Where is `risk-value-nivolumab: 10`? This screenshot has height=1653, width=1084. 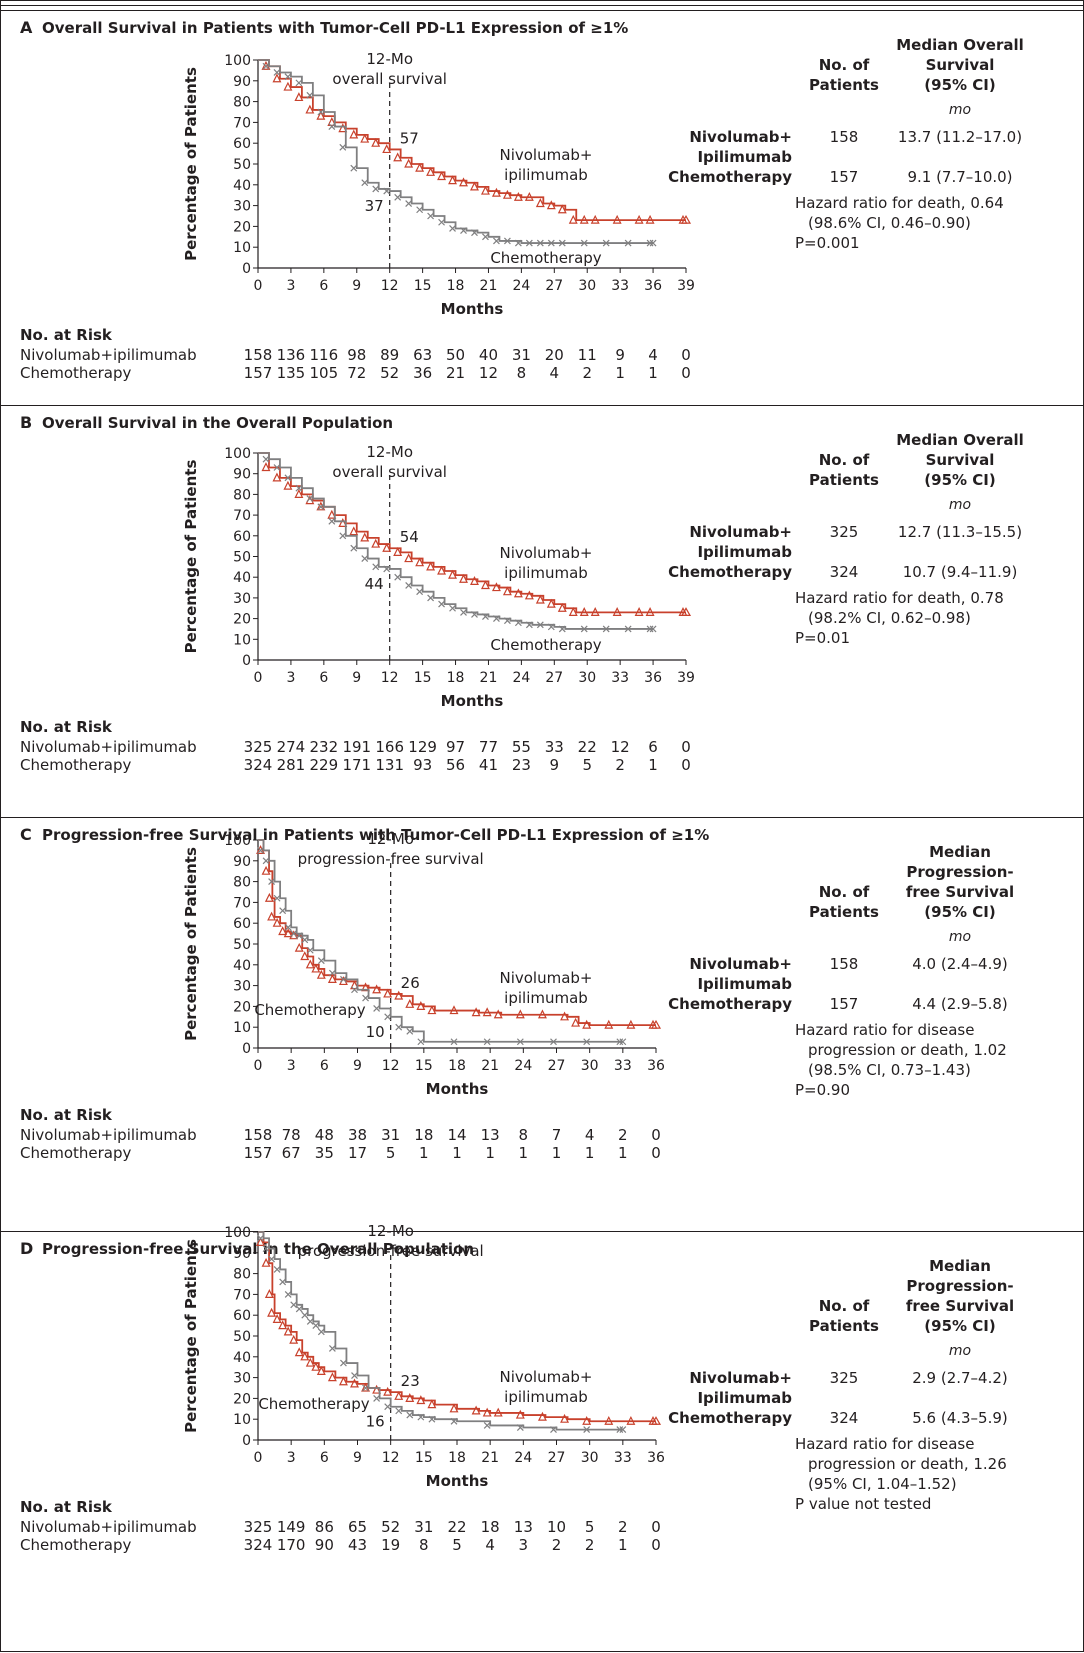
risk-value-nivolumab: 10 is located at coordinates (556, 1527).